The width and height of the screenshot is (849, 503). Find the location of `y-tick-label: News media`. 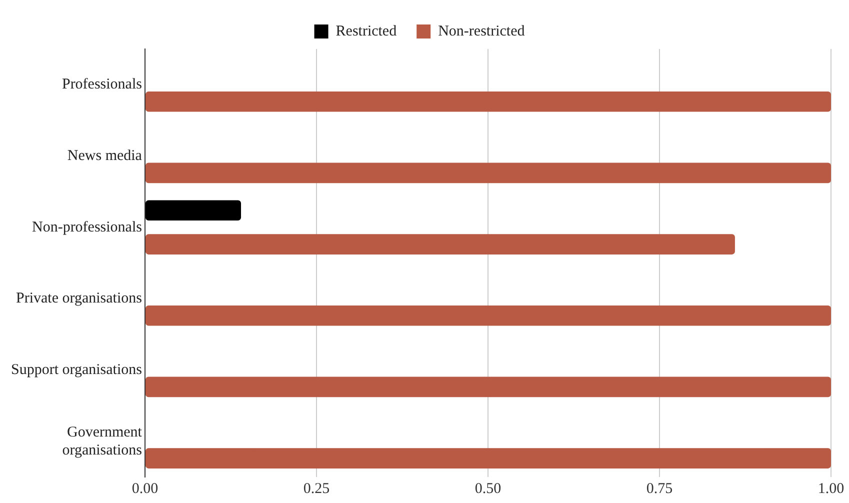

y-tick-label: News media is located at coordinates (104, 156).